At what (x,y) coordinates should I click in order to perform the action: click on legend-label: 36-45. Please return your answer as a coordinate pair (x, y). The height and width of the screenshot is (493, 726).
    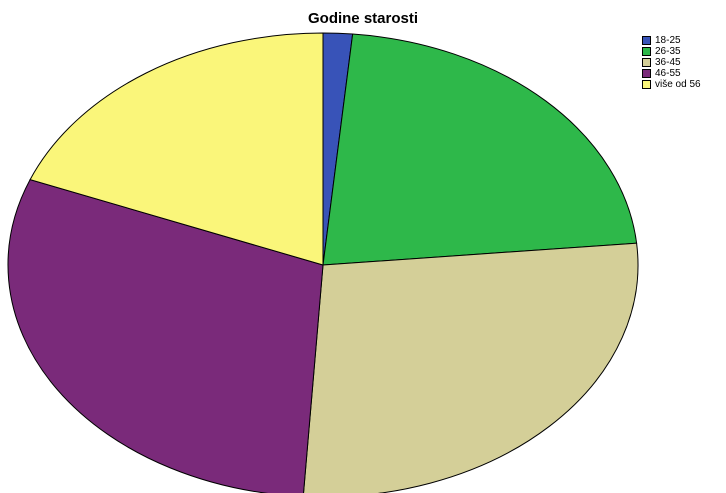
    Looking at the image, I should click on (668, 62).